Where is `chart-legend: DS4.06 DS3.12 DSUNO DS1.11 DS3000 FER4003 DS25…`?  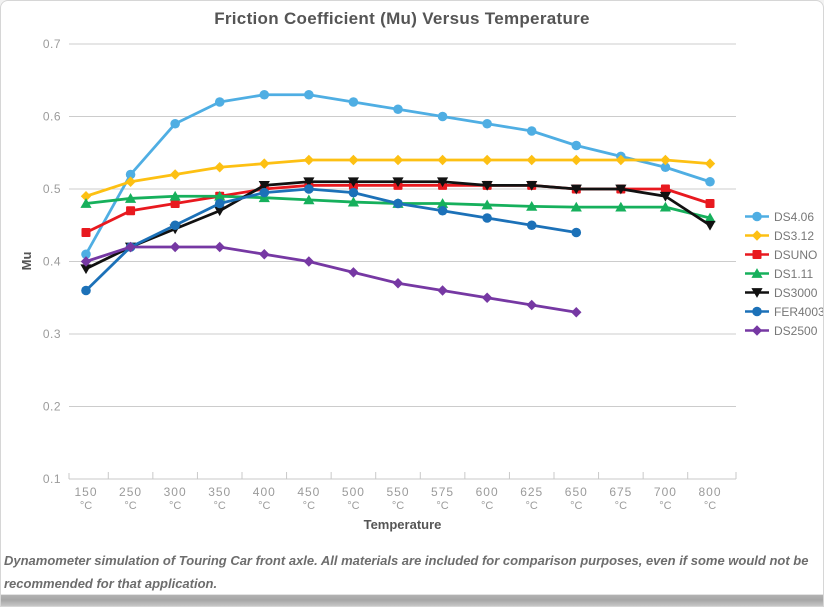 chart-legend: DS4.06 DS3.12 DSUNO DS1.11 DS3000 FER4003 DS25… is located at coordinates (784, 273).